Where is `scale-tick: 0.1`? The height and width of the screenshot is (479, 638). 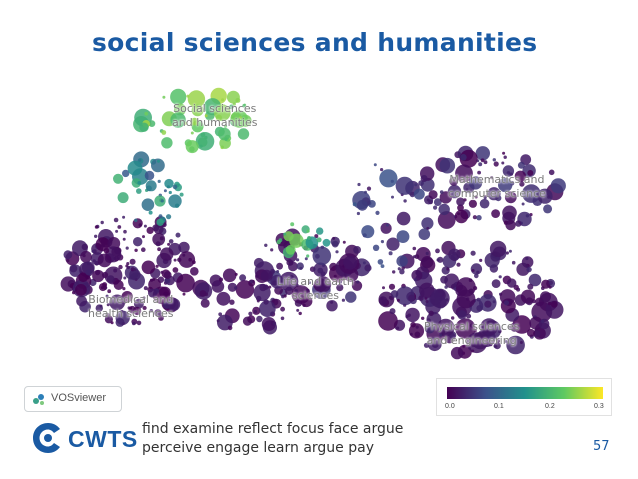
scale-tick: 0.1 is located at coordinates (499, 406).